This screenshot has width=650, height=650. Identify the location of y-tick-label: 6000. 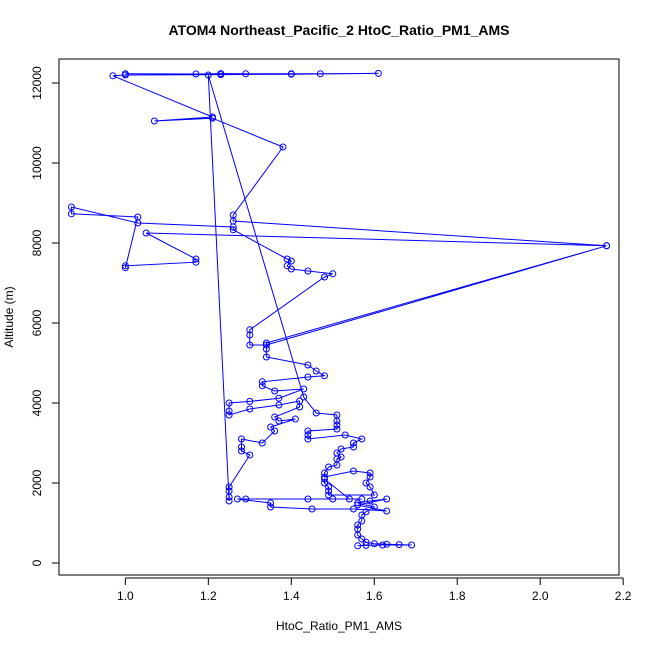
(37, 322).